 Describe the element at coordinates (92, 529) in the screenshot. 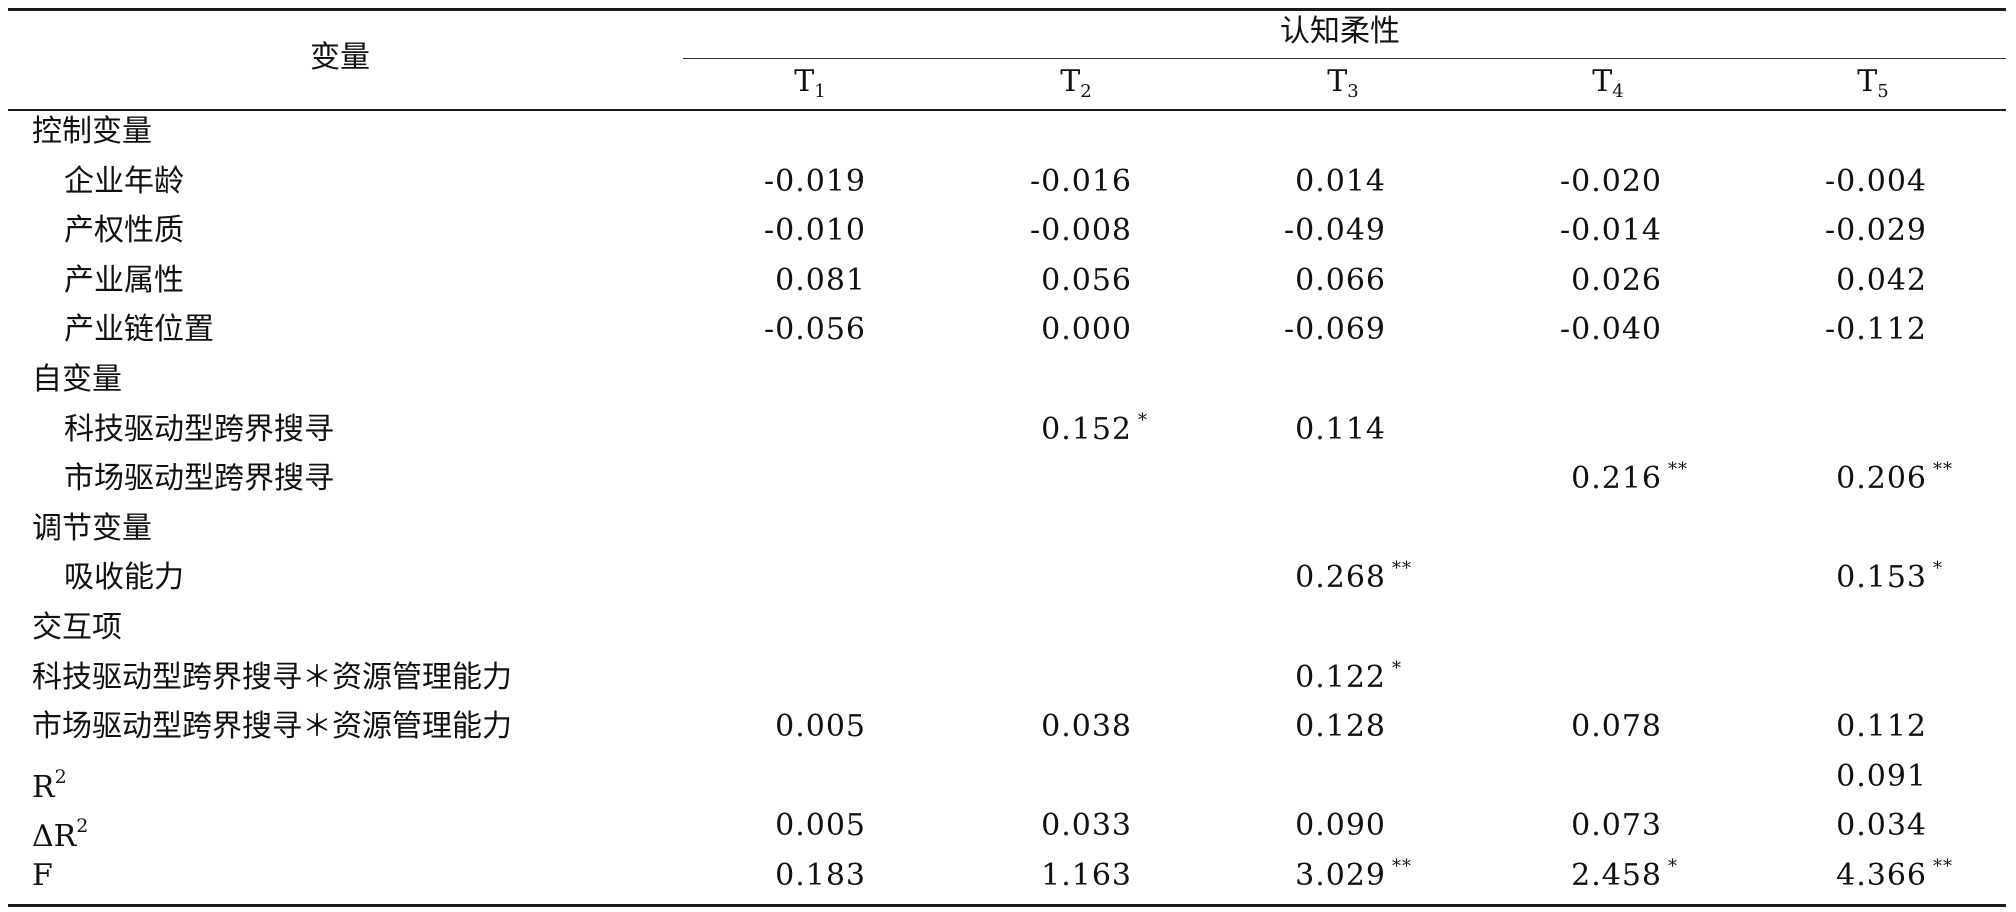

I see `row-label: 调节变量` at that location.